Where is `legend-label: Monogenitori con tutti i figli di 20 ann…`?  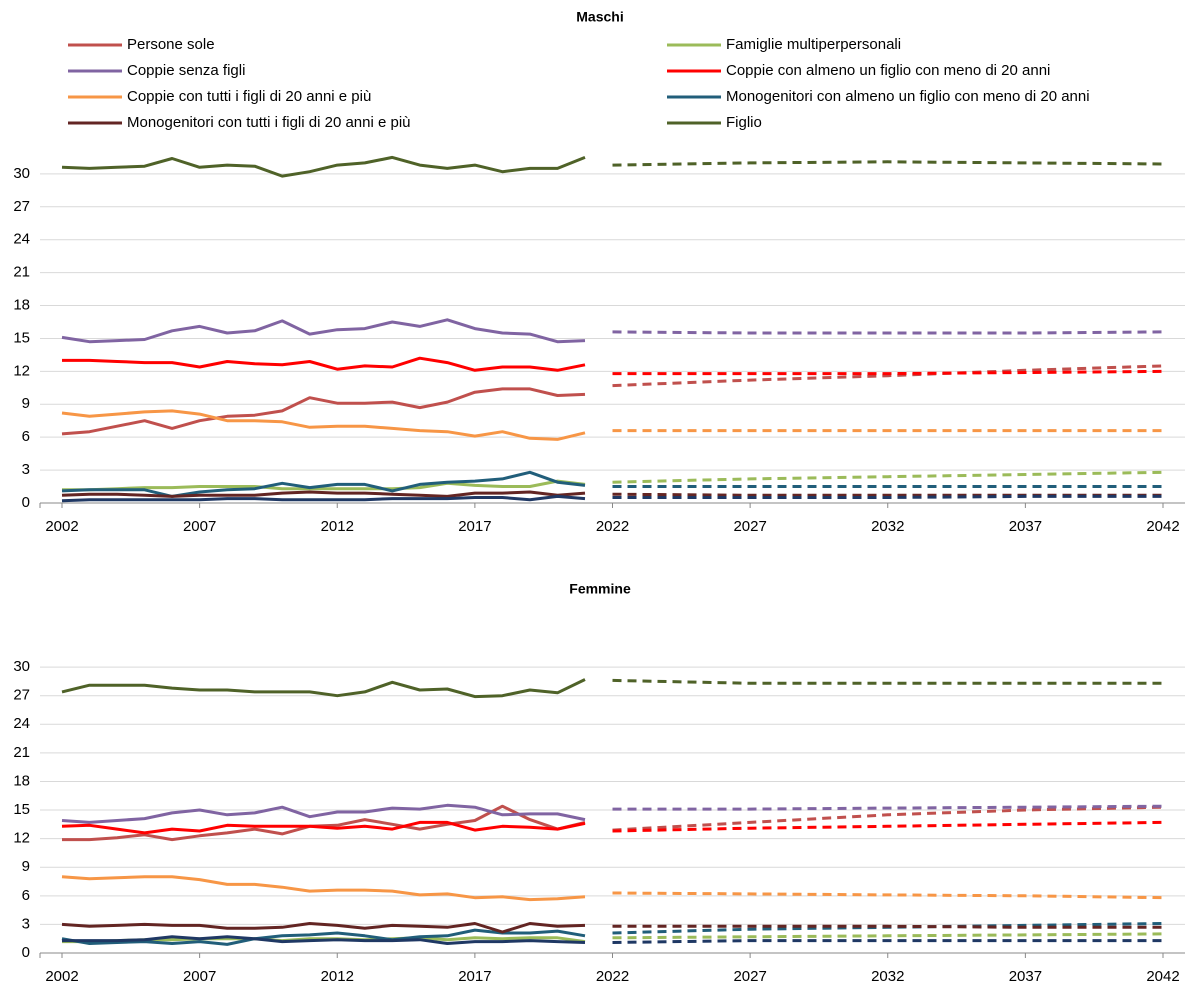 legend-label: Monogenitori con tutti i figli di 20 ann… is located at coordinates (269, 122).